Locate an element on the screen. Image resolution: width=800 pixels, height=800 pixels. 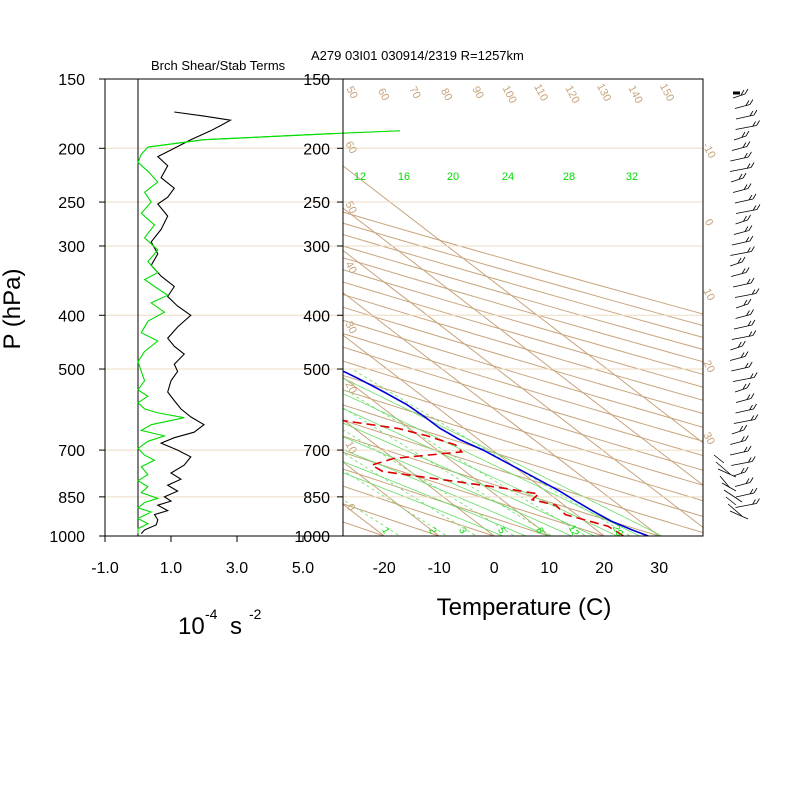
x-tick-label-right: -20 is located at coordinates (384, 568).